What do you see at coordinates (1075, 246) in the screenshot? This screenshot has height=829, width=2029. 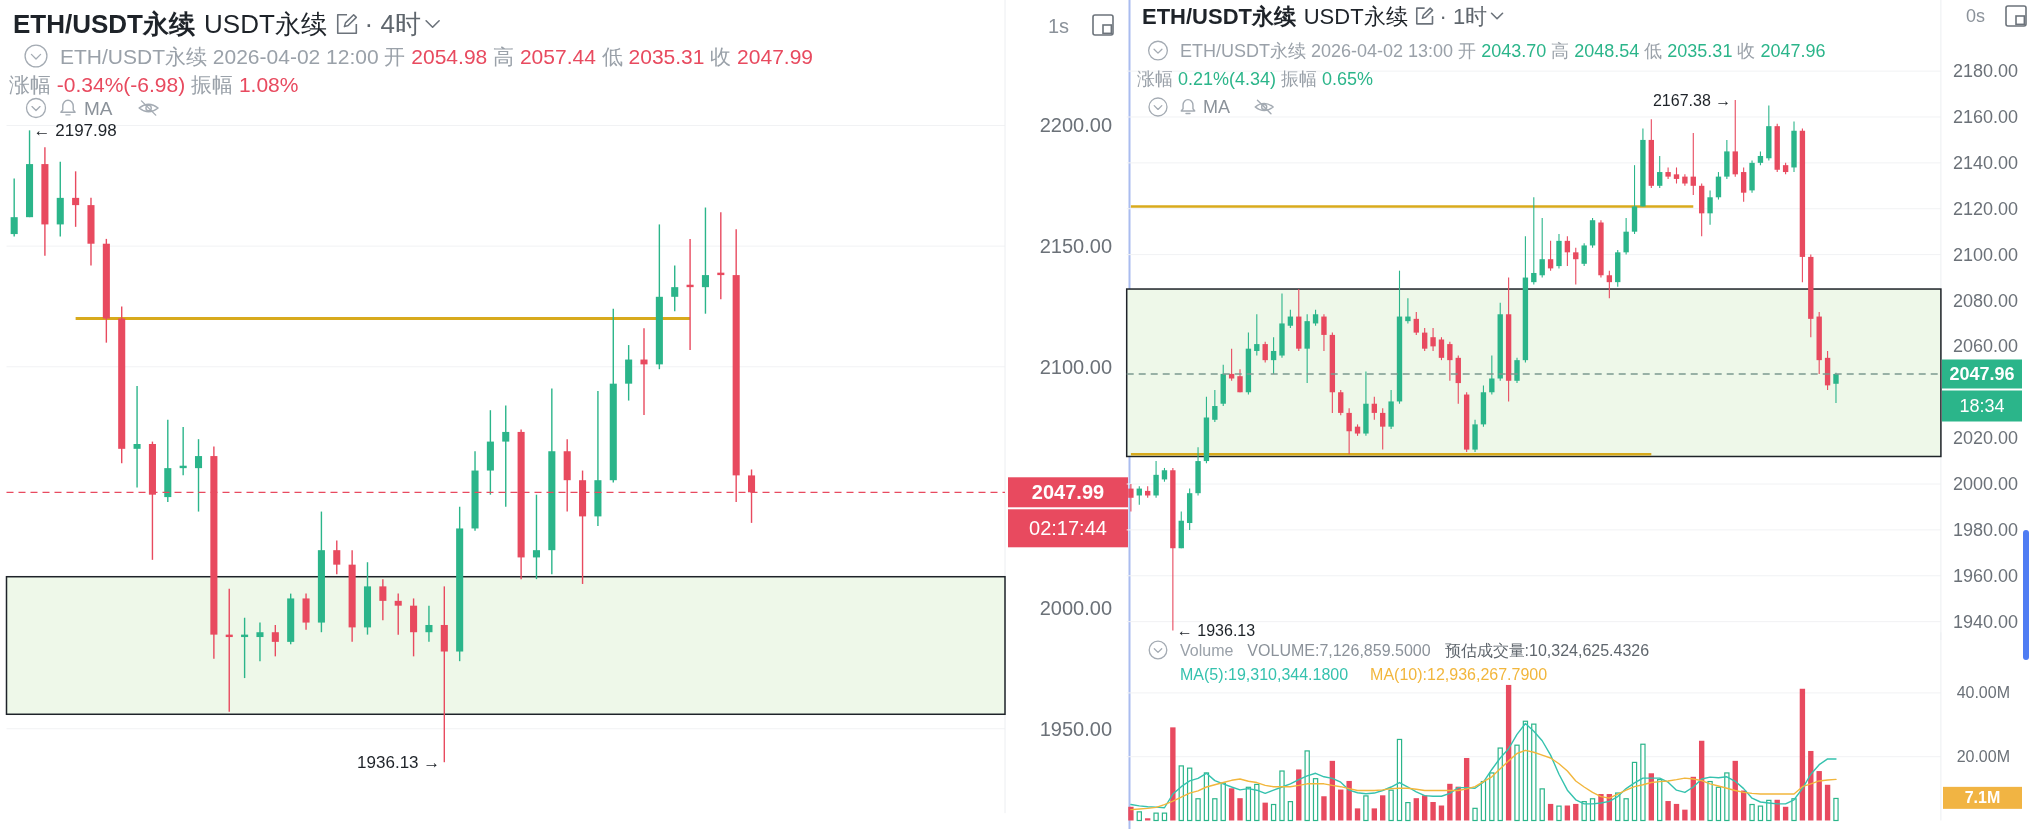 I see `y-tick-label: 2150.00` at bounding box center [1075, 246].